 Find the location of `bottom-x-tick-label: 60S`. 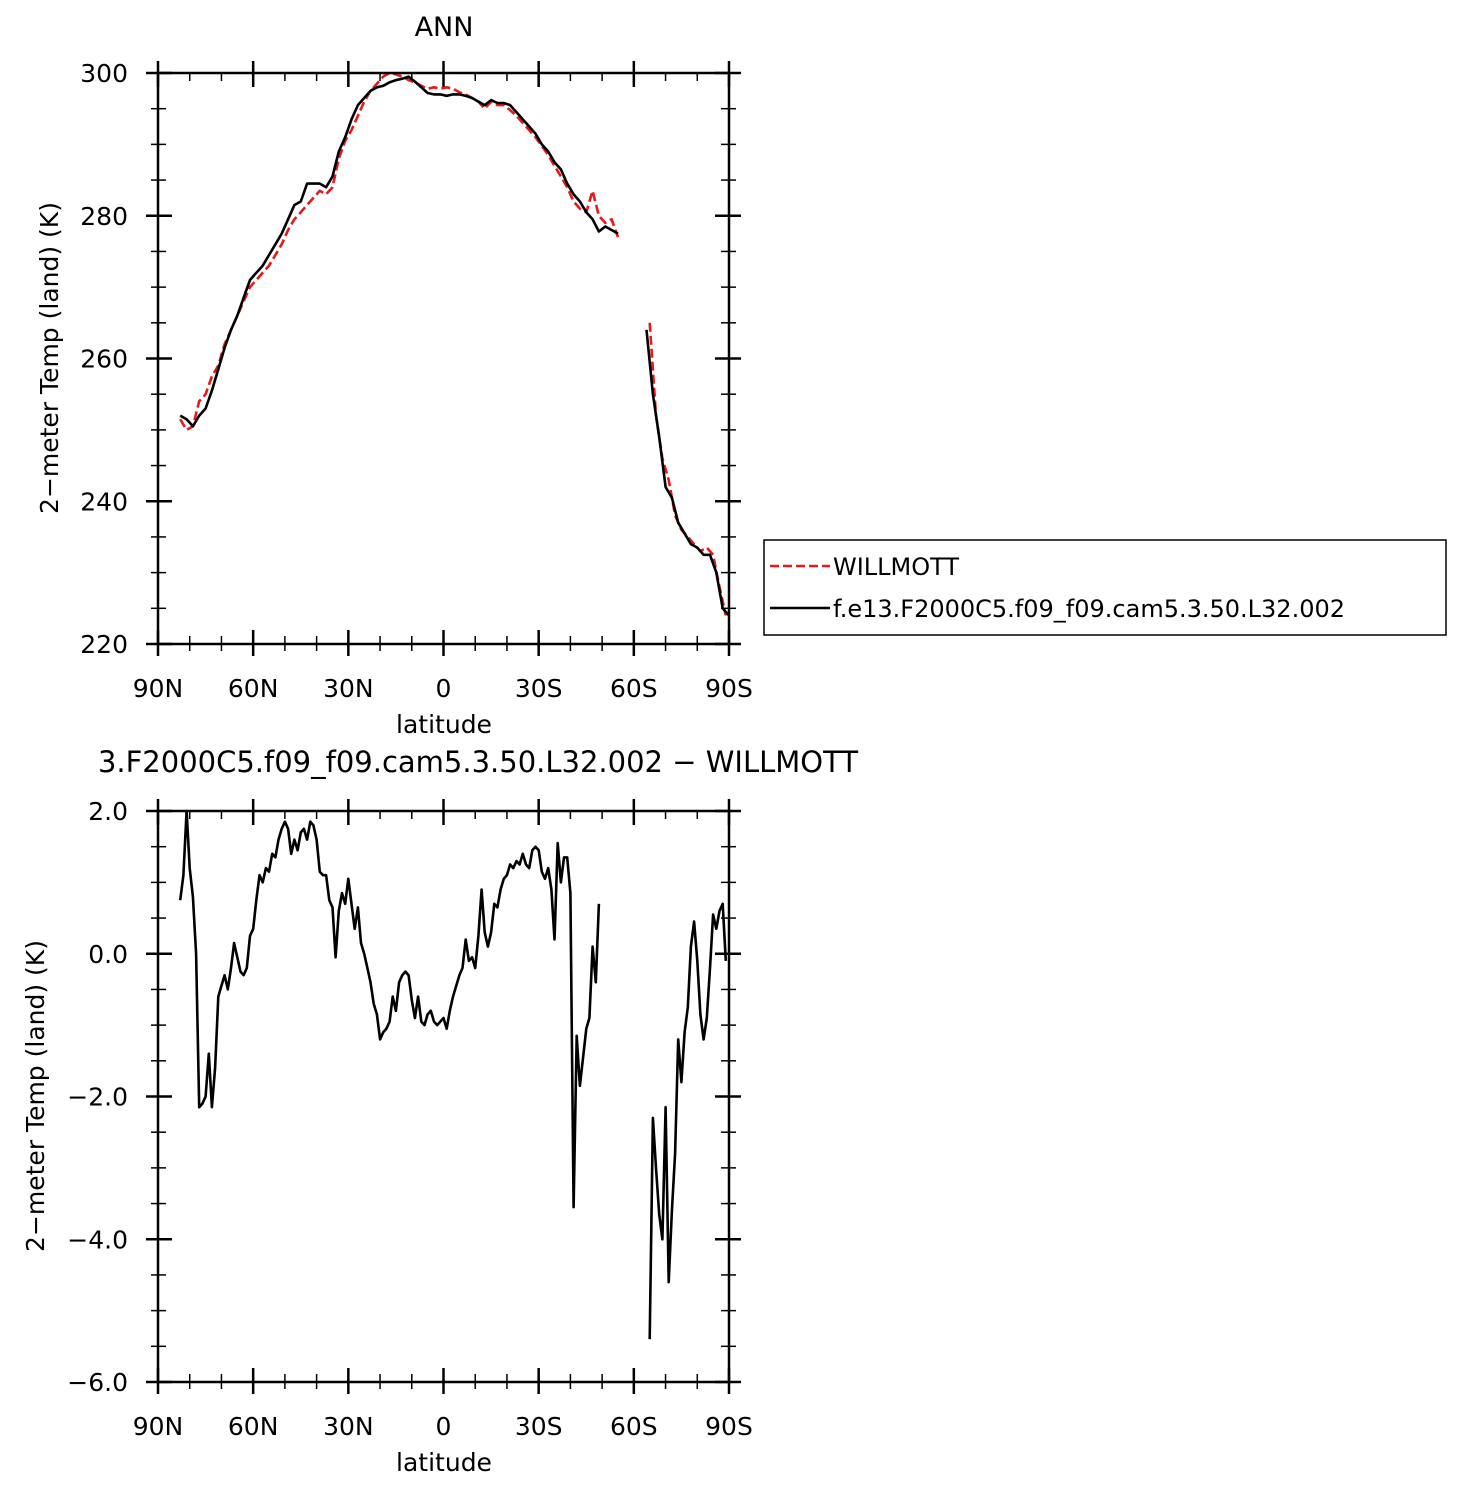

bottom-x-tick-label: 60S is located at coordinates (634, 1426).